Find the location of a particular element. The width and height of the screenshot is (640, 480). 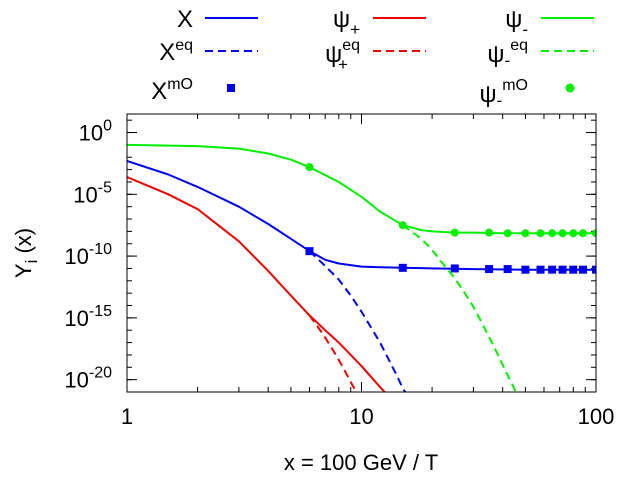

x-tick-label: 10 is located at coordinates (361, 416).